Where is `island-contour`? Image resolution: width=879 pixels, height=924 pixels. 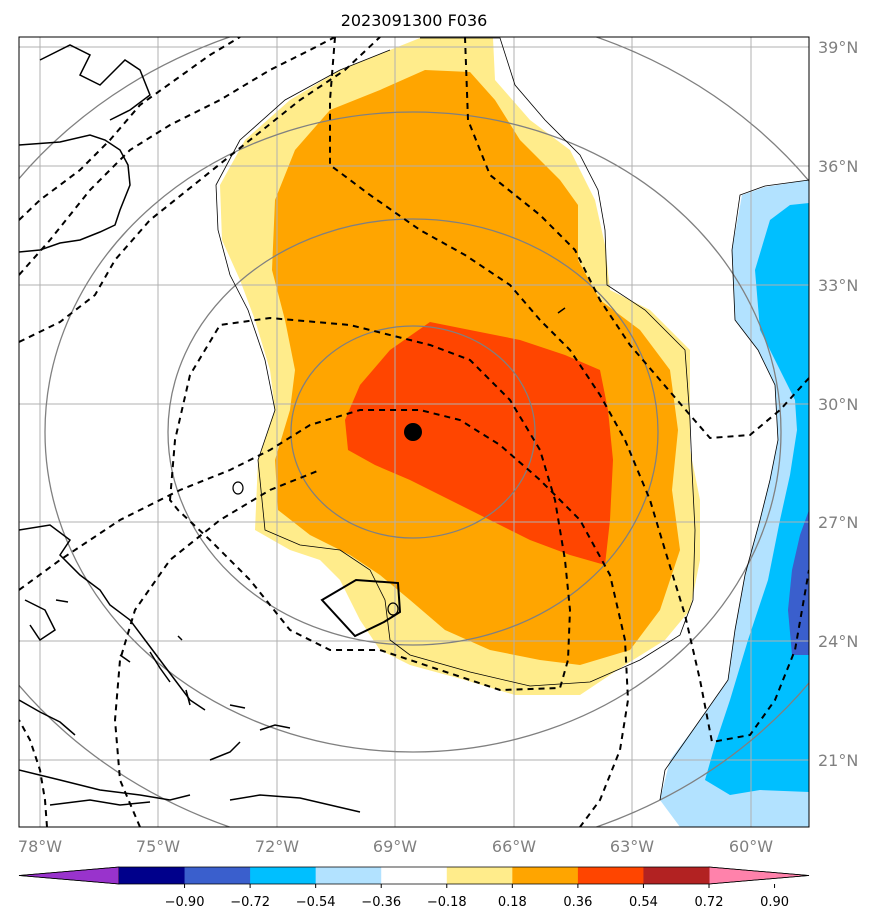 island-contour is located at coordinates (238, 488).